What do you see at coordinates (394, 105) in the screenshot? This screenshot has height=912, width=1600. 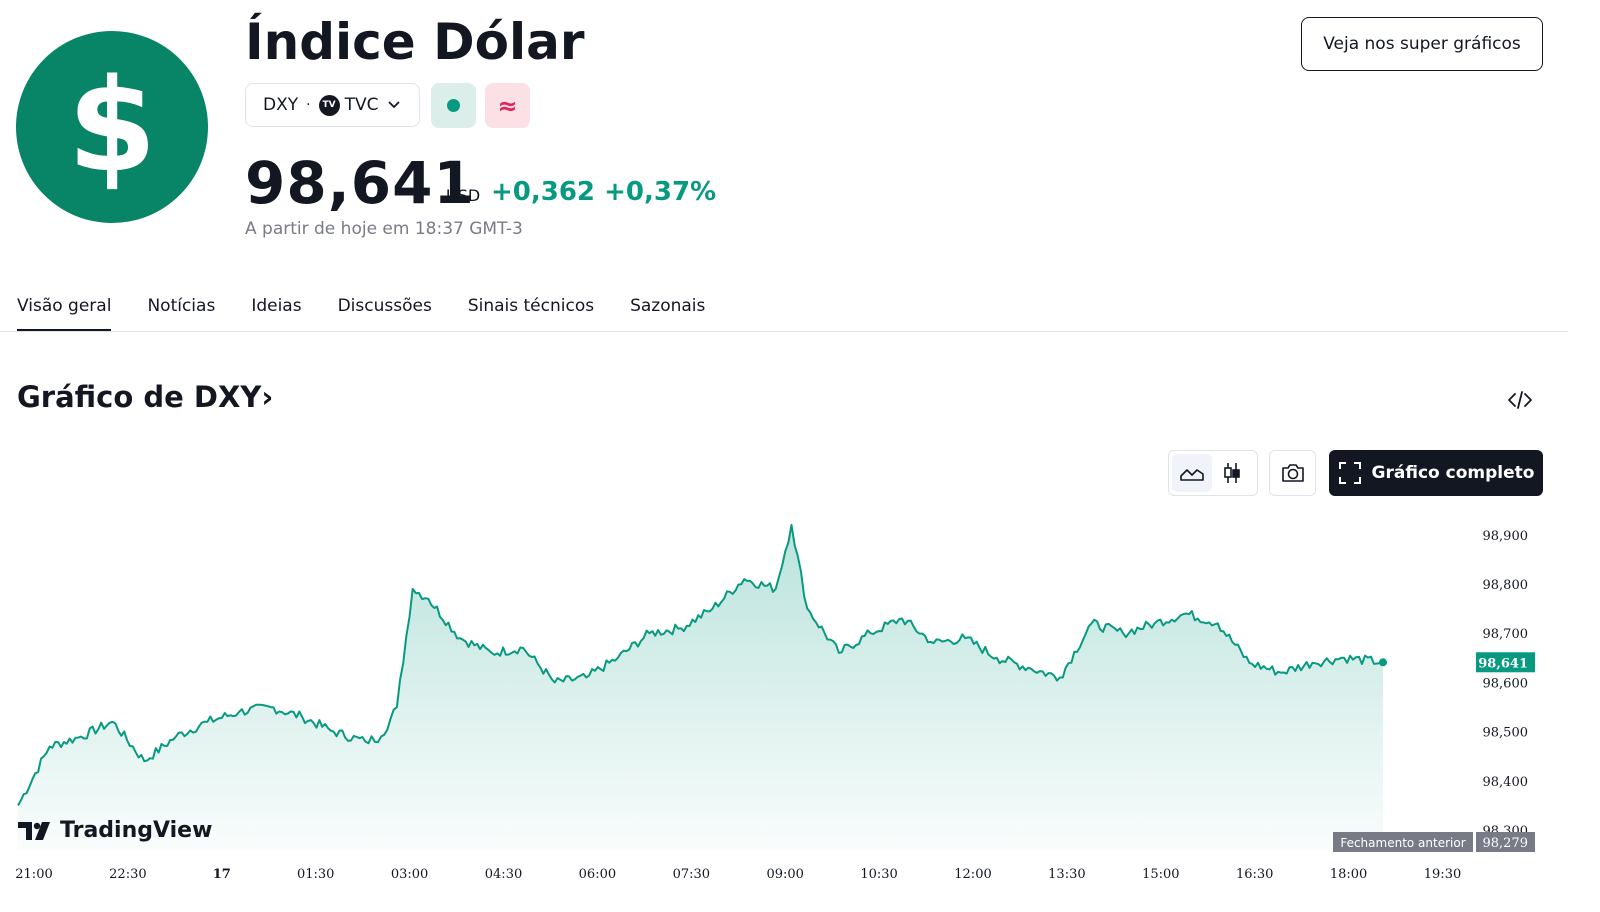 I see `chevron-down-icon` at bounding box center [394, 105].